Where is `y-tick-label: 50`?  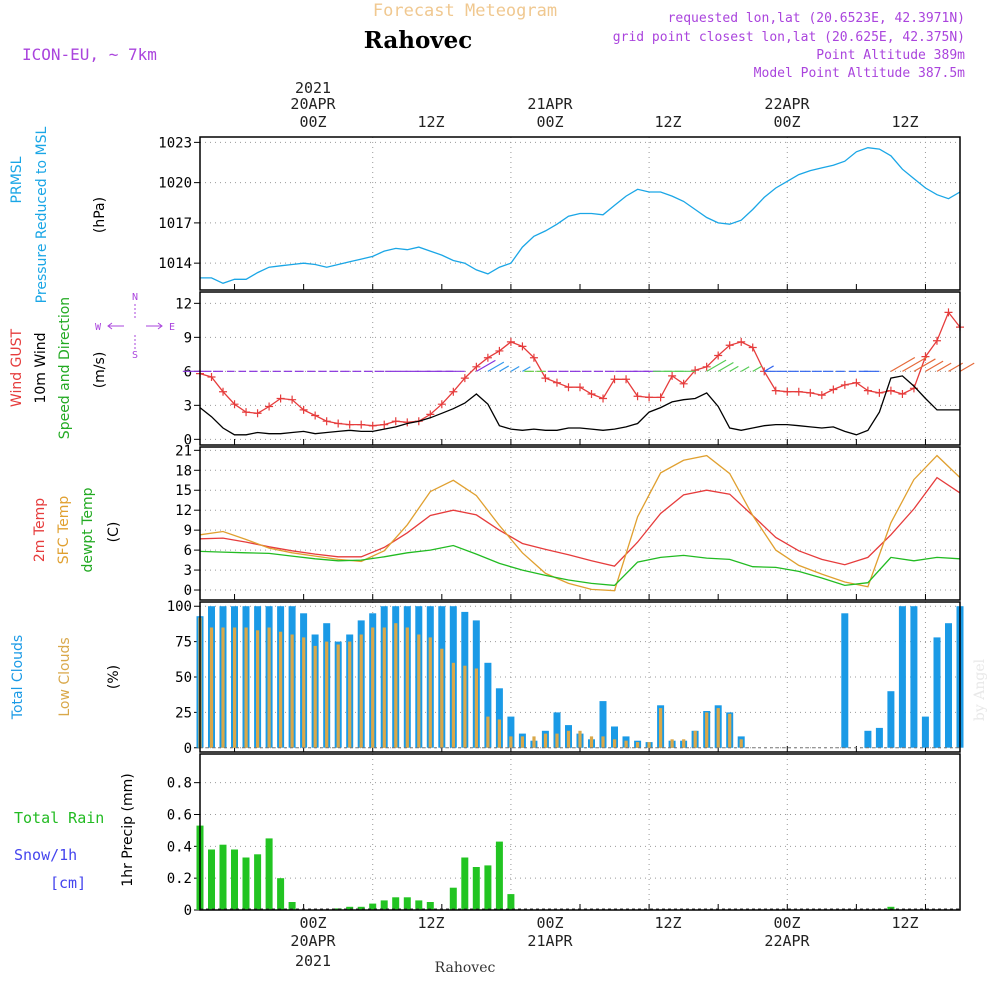 y-tick-label: 50 is located at coordinates (183, 678).